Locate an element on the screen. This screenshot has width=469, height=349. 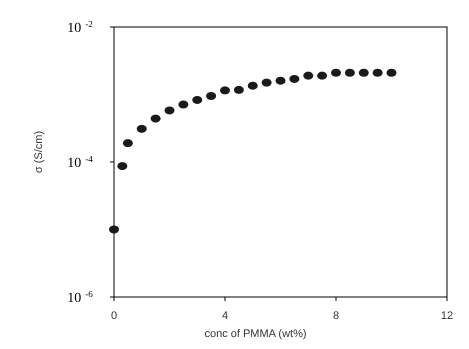
y-tick-label: 10$^{-2}$ is located at coordinates (80, 27).